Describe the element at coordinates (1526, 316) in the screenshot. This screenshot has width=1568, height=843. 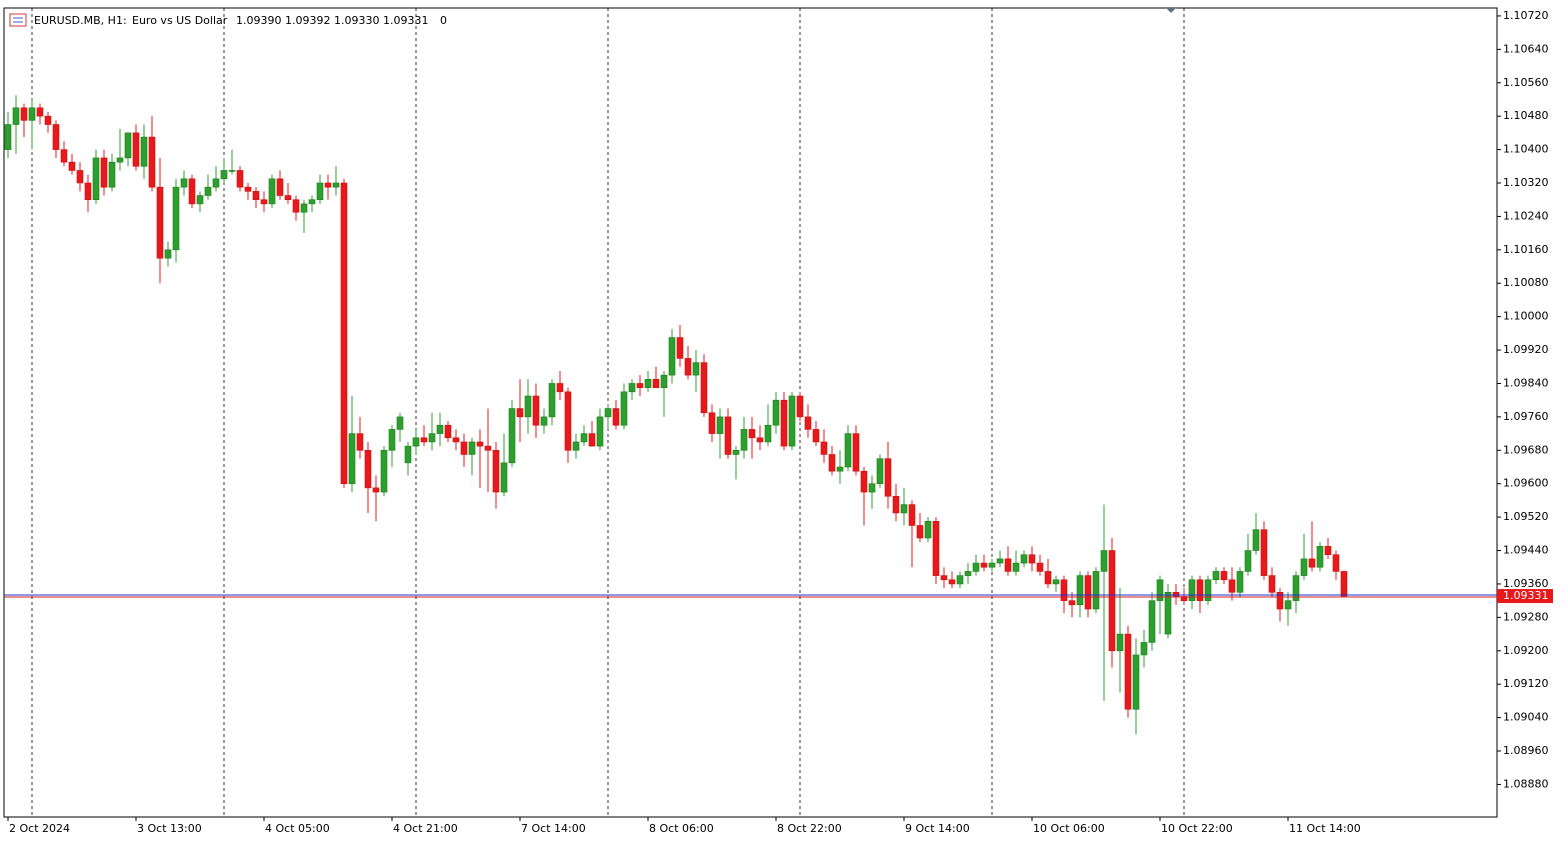
I see `y-tick-label: 1.10000` at that location.